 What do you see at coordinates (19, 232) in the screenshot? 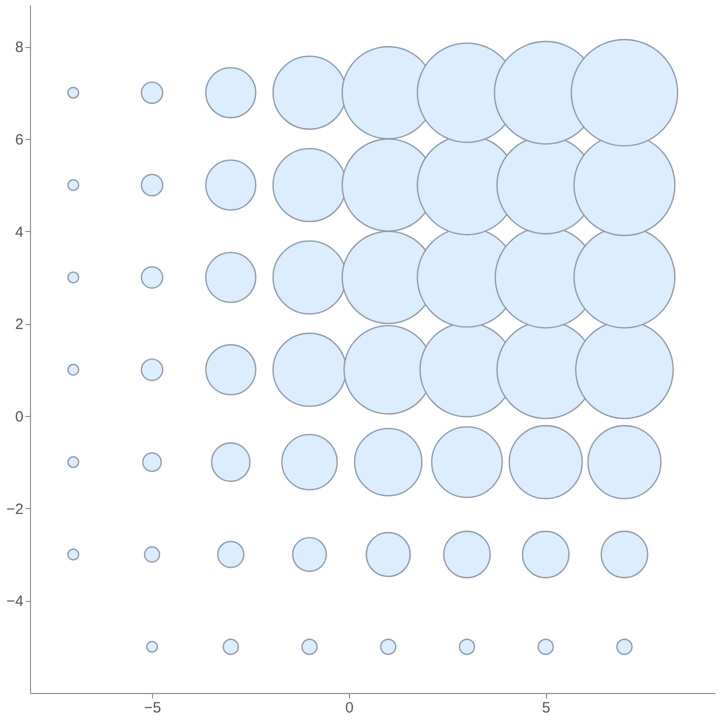
I see `y-tick-label: 4` at bounding box center [19, 232].